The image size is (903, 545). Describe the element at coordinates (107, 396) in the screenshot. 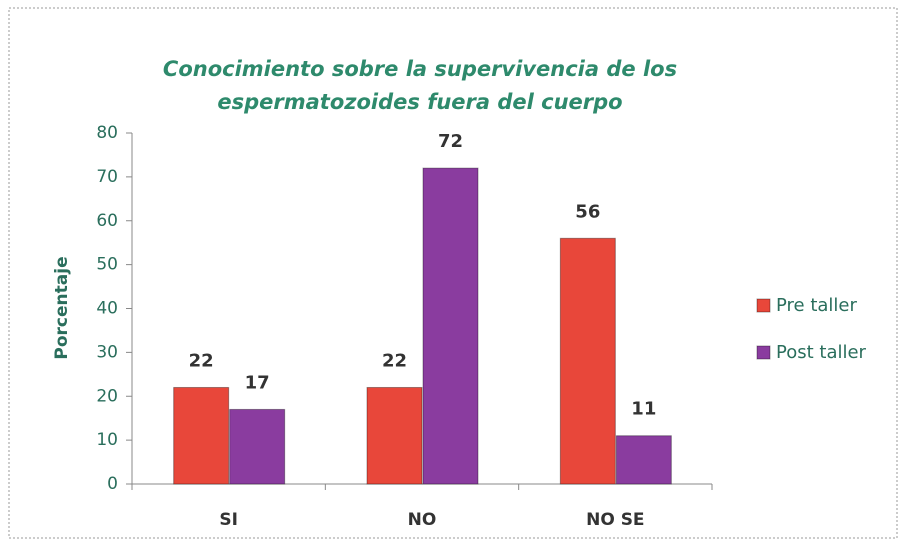

I see `y-tick-label: 20` at that location.